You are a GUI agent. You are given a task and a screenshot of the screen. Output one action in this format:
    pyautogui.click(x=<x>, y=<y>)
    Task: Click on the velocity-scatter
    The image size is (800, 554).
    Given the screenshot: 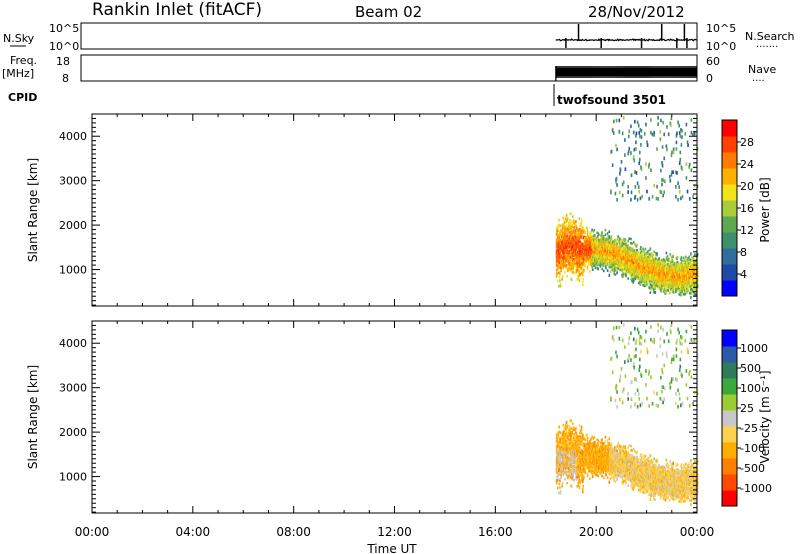 What is the action you would take?
    pyautogui.click(x=627, y=414)
    